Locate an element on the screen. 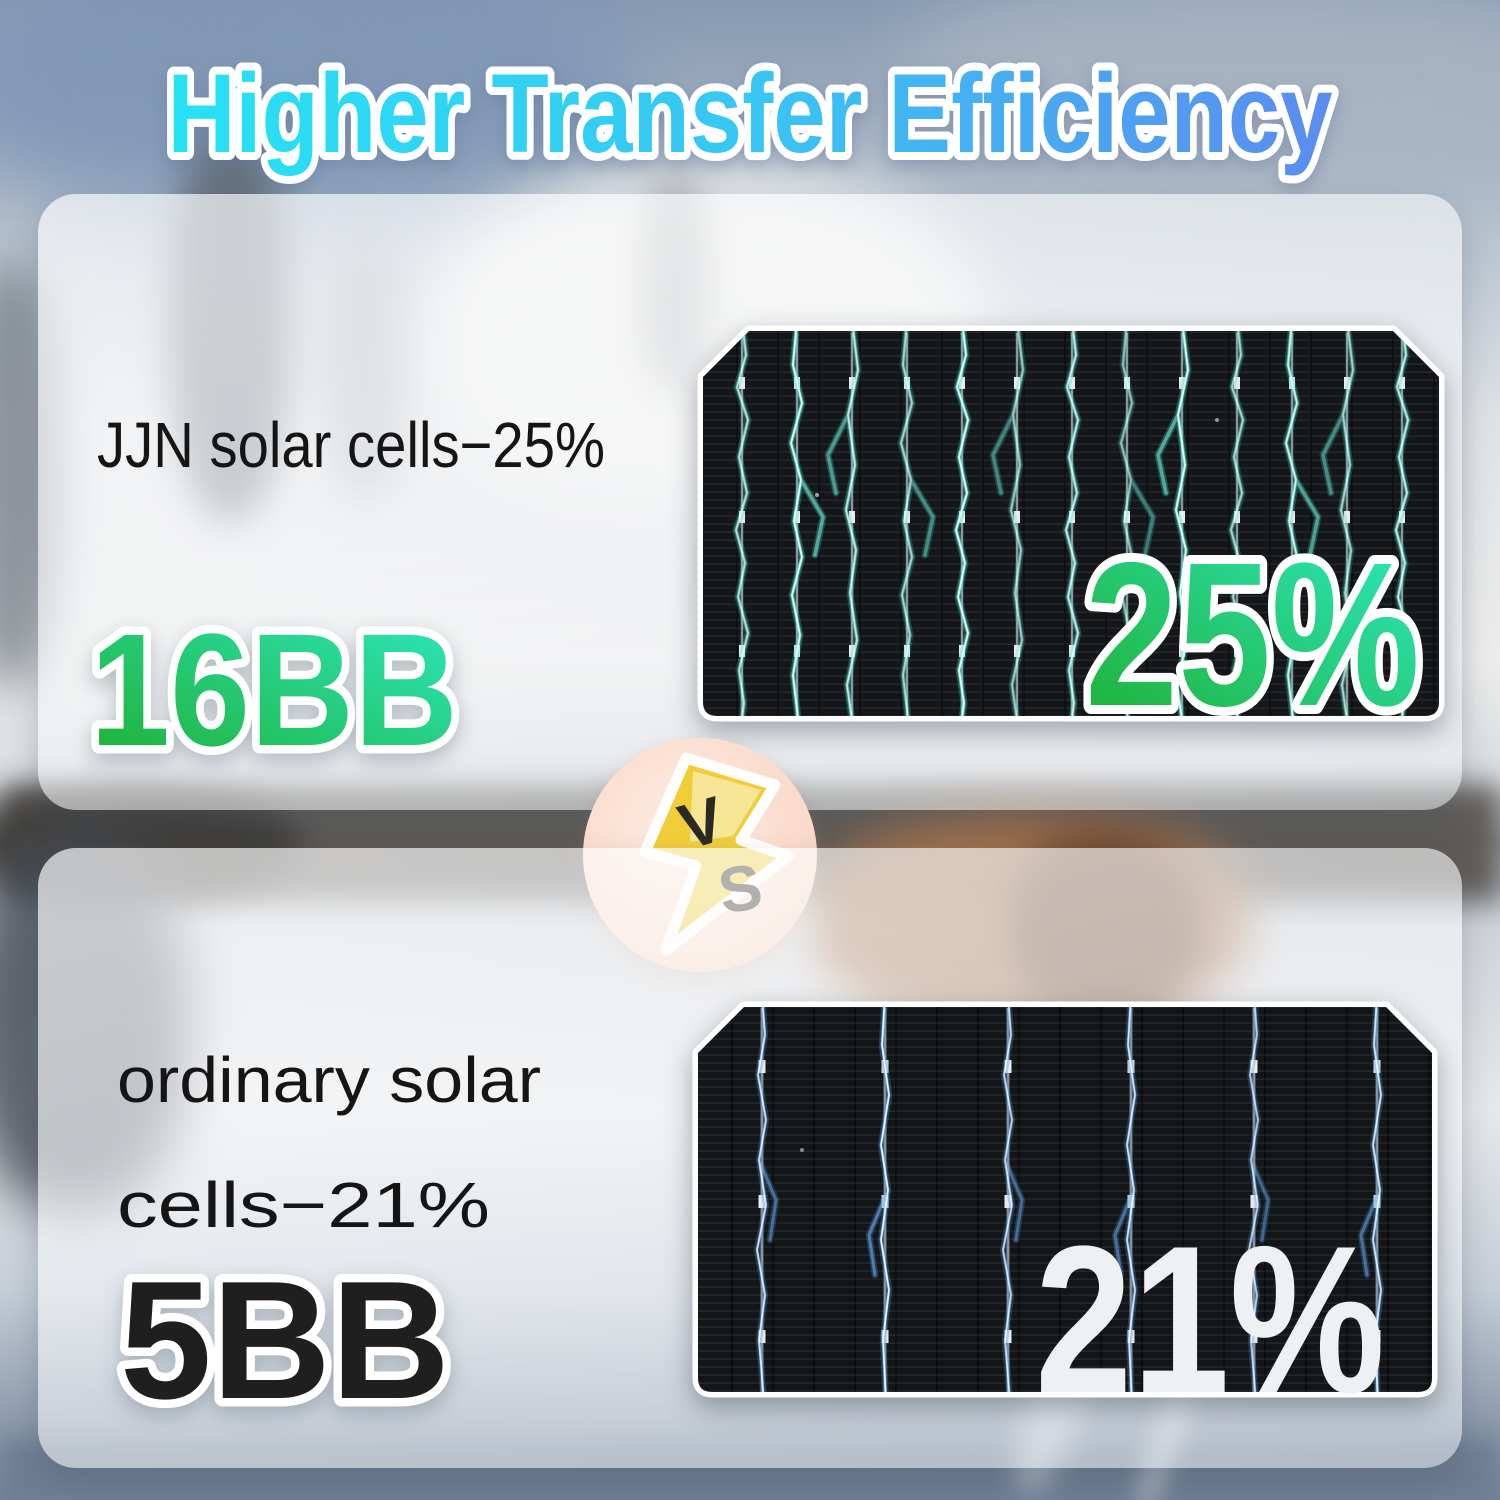 The image size is (1500, 1500). ordinary-label-line2: cells−21% is located at coordinates (303, 1205).